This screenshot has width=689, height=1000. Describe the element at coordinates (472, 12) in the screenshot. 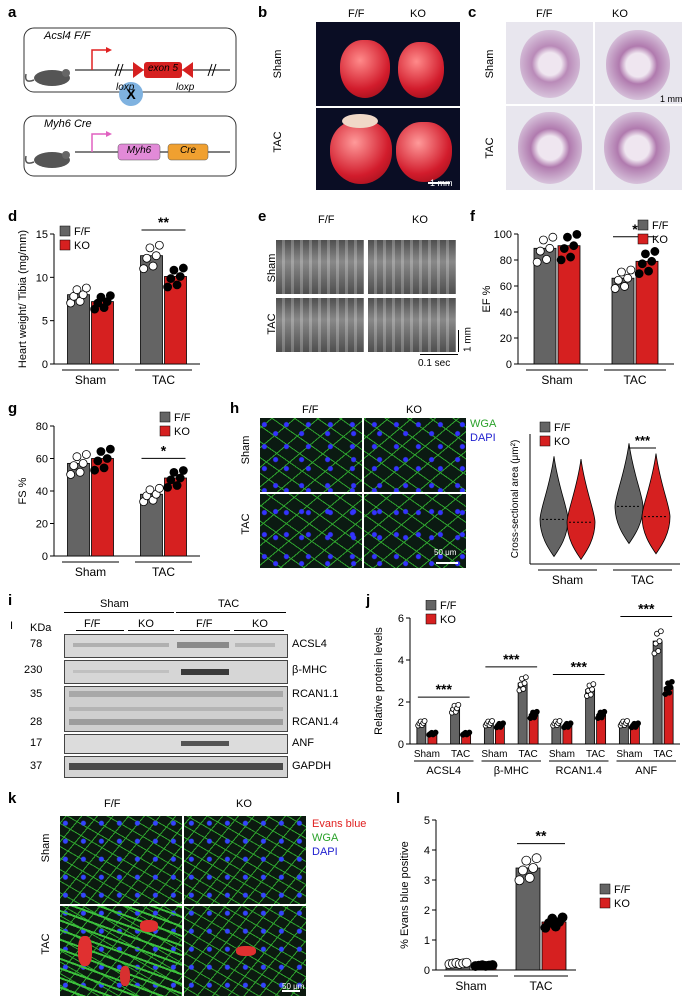

I see `panel-c-label: c` at that location.